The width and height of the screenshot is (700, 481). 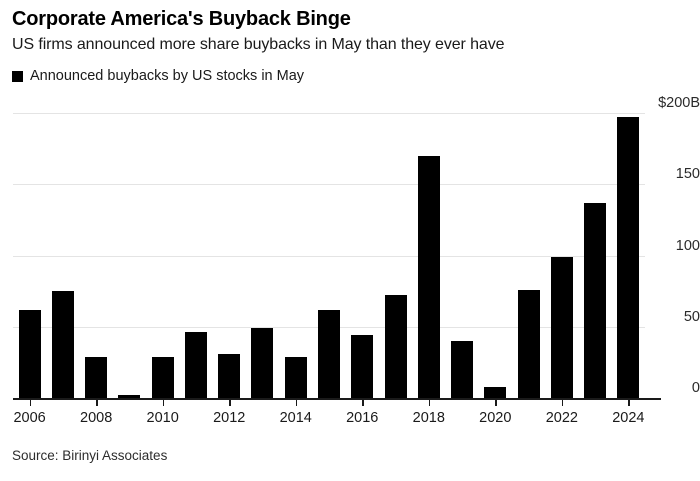 I want to click on y-axis-label-50: 50, so click(x=691, y=316).